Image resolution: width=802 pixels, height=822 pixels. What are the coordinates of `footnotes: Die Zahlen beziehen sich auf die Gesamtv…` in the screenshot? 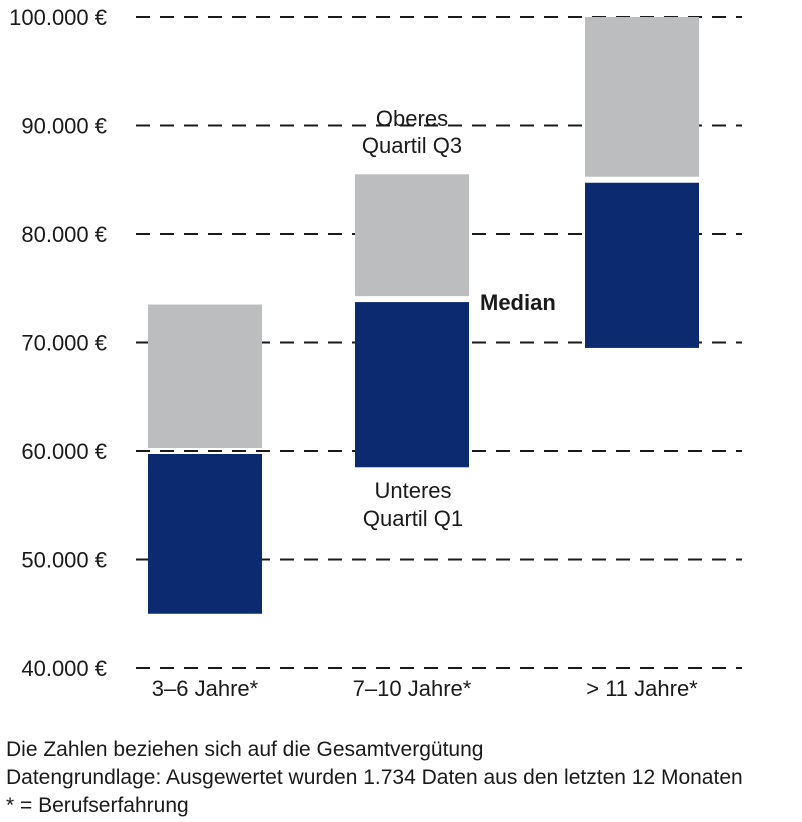 It's located at (374, 778).